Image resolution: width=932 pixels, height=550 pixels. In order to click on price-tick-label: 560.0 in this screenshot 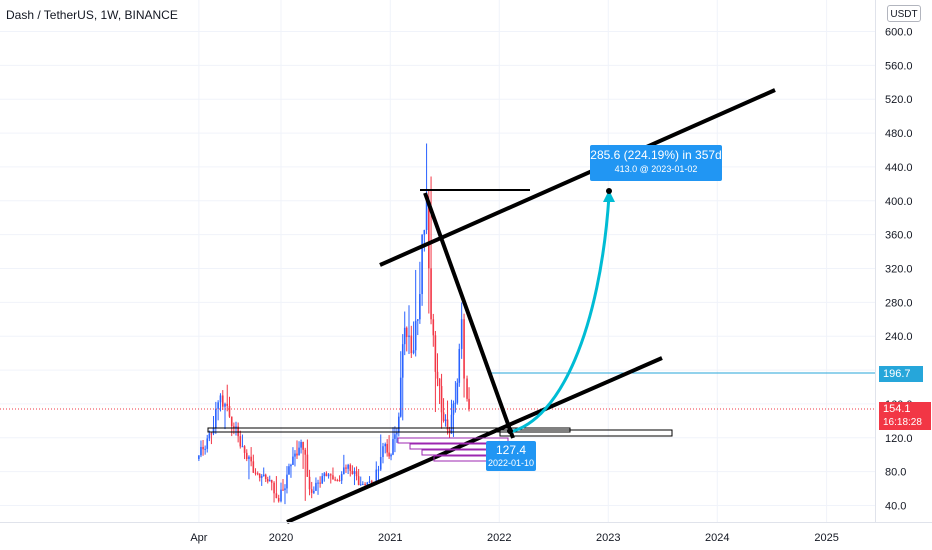, I will do `click(899, 66)`.